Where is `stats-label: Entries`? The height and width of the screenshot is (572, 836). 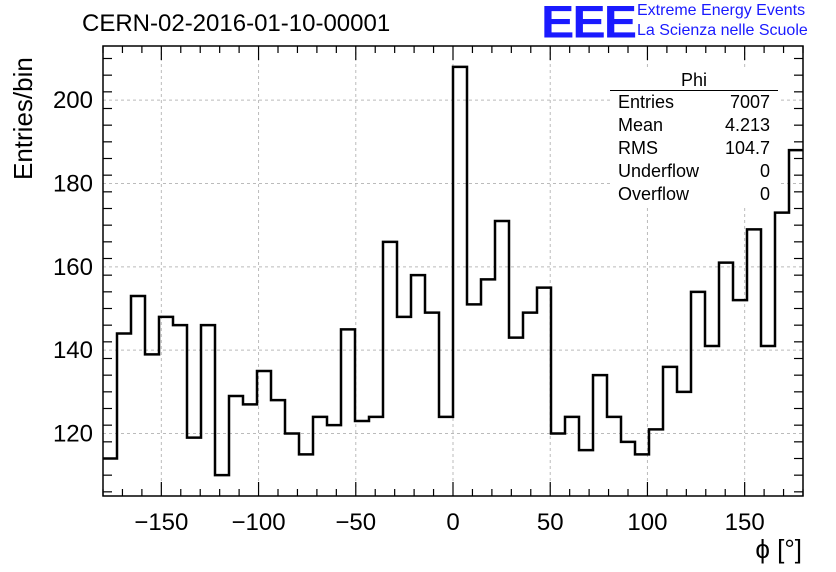
stats-label: Entries is located at coordinates (646, 102).